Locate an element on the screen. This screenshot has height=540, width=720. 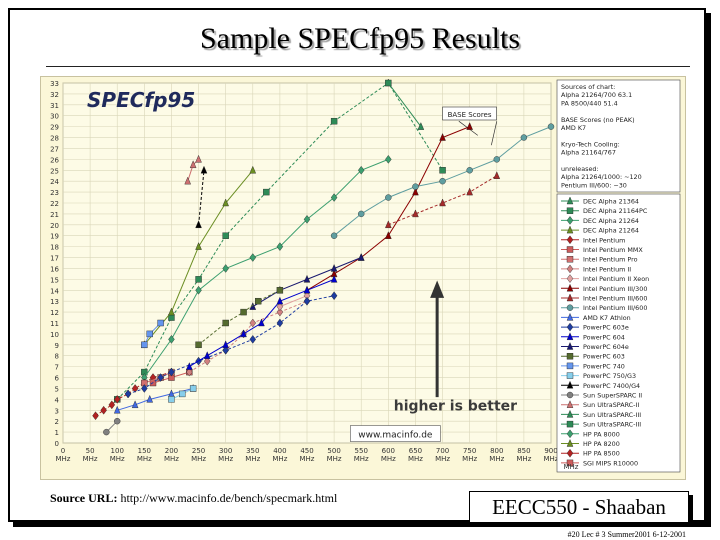
y-tick-label: 10 is located at coordinates (54, 335).